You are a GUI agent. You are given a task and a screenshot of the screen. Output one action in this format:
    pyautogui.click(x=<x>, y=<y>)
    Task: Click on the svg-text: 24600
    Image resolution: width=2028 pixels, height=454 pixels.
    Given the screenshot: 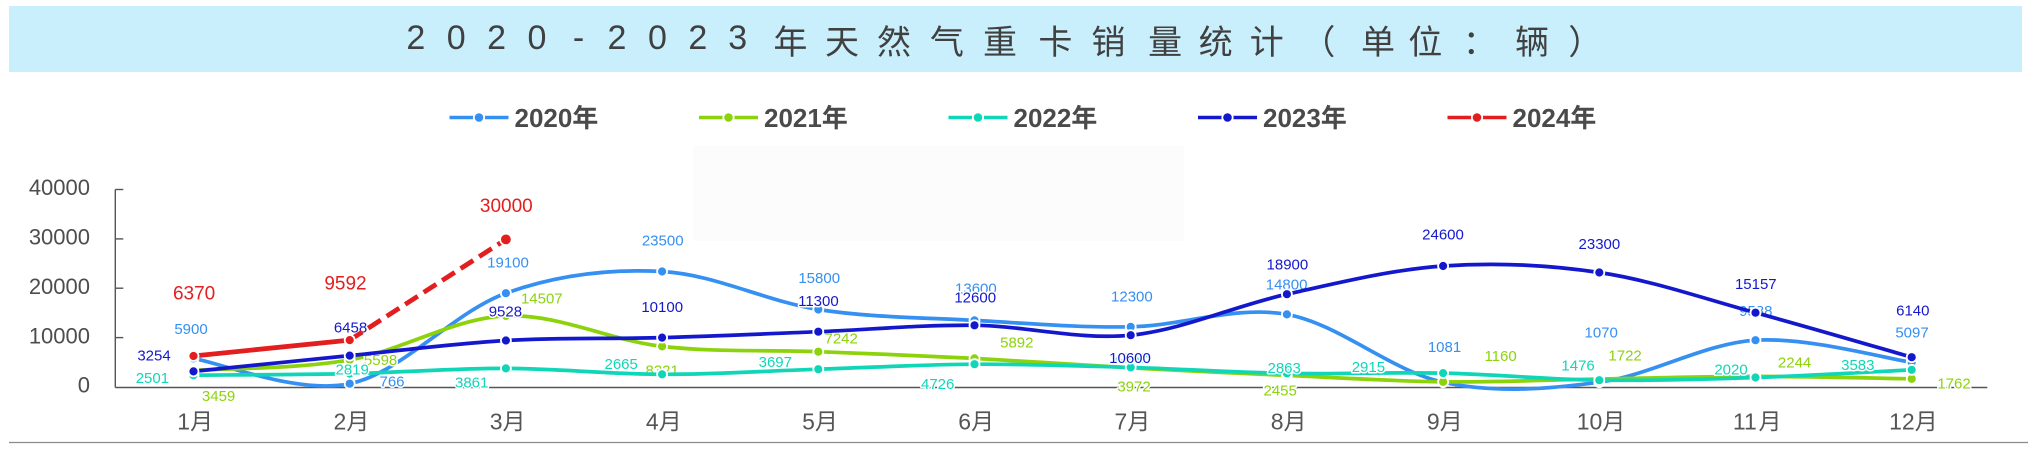 What is the action you would take?
    pyautogui.click(x=1443, y=235)
    